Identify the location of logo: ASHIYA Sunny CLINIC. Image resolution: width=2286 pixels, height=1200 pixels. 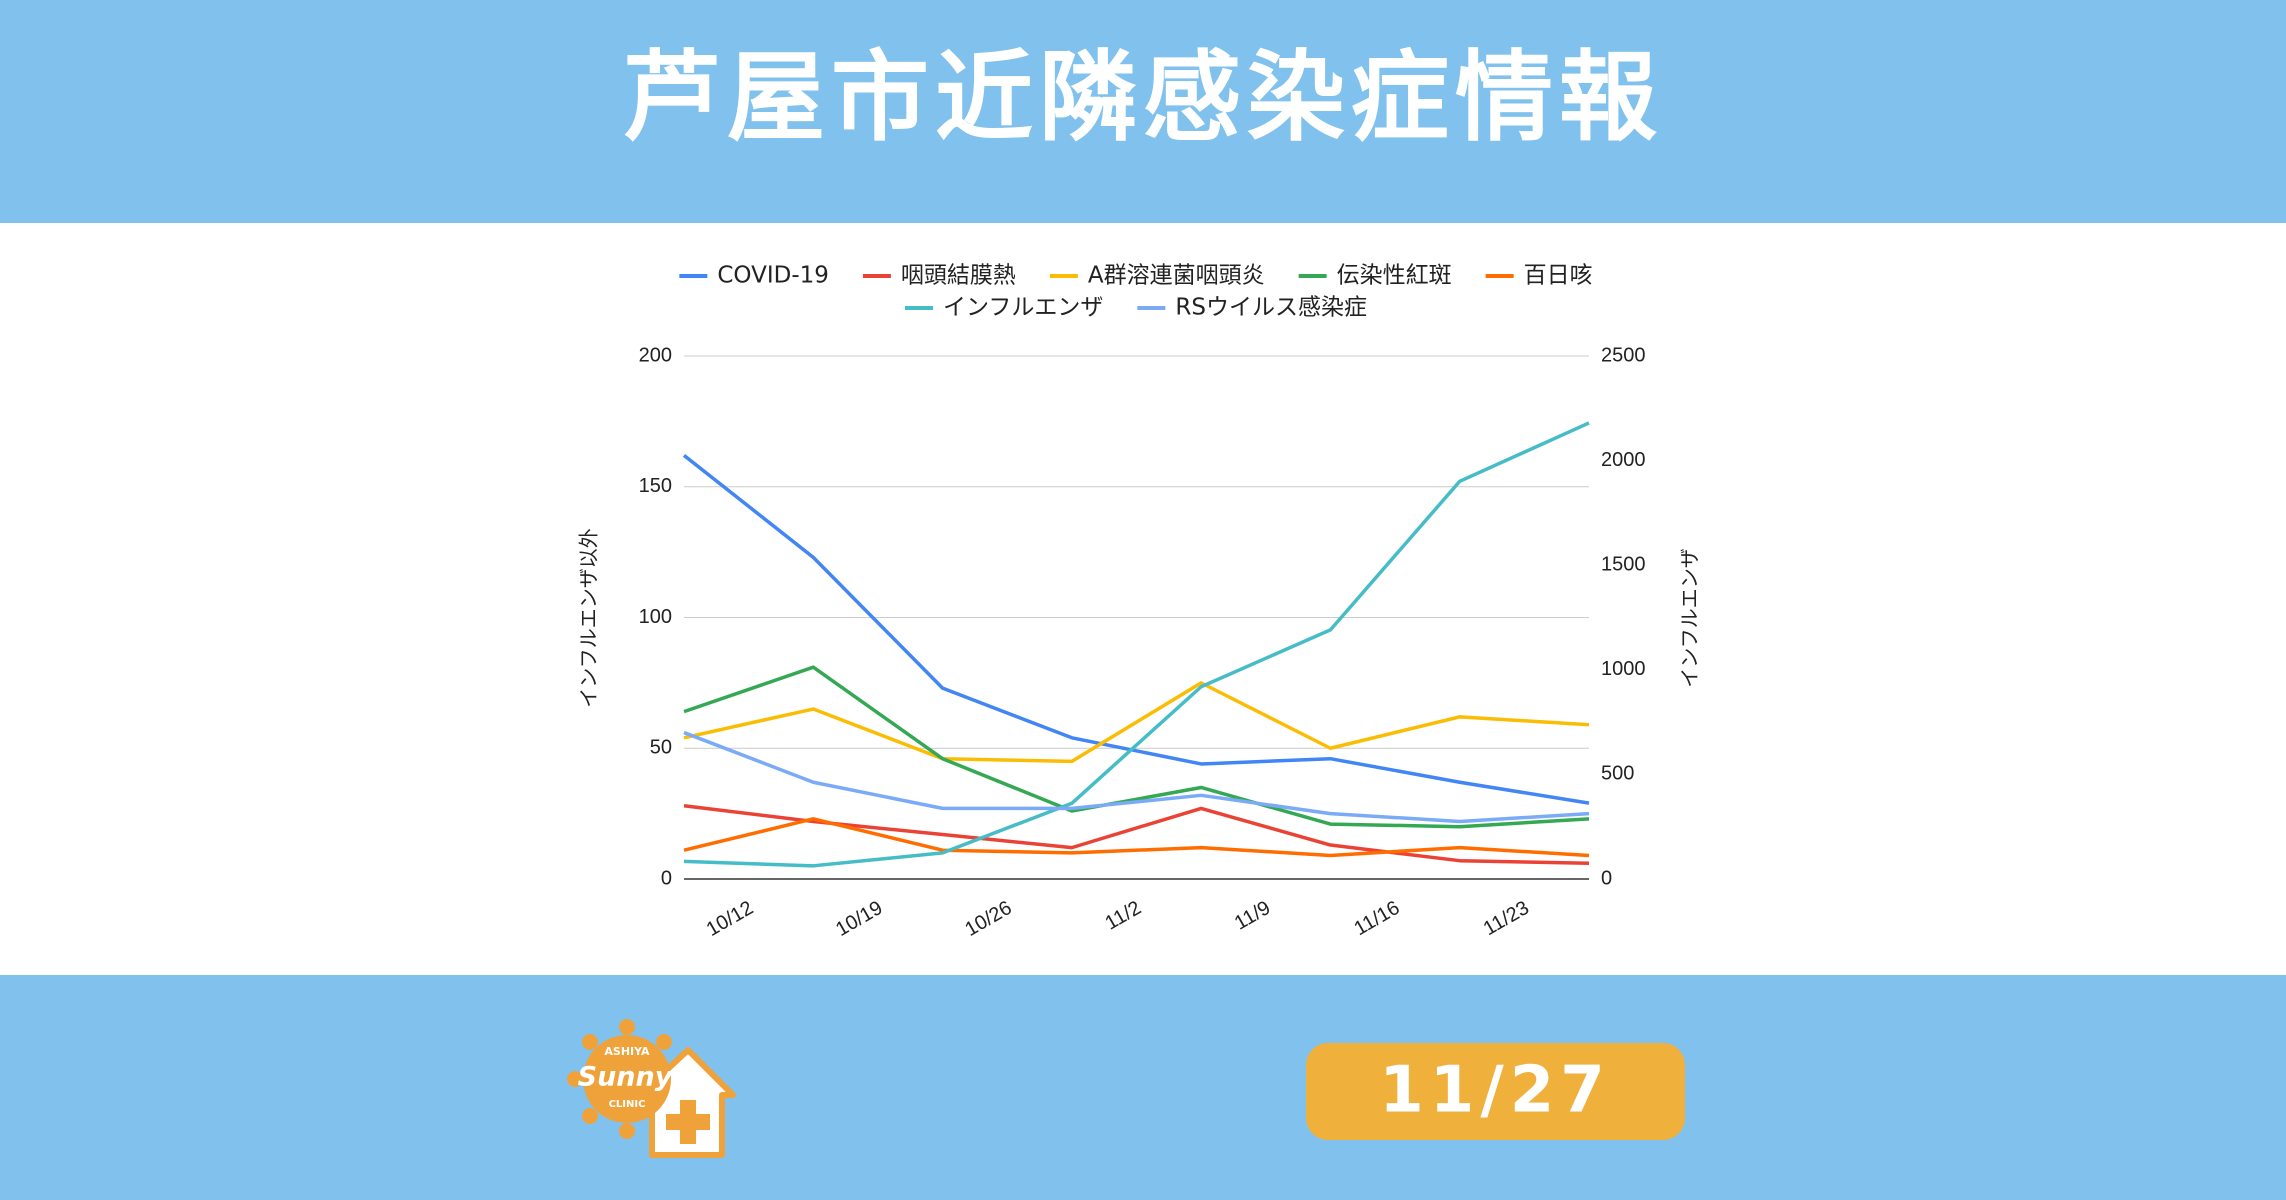
(651, 1088).